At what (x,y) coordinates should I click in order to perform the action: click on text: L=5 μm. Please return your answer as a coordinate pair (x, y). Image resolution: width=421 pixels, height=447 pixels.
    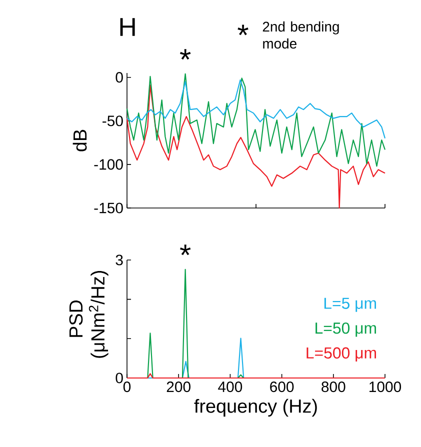
    Looking at the image, I should click on (350, 305).